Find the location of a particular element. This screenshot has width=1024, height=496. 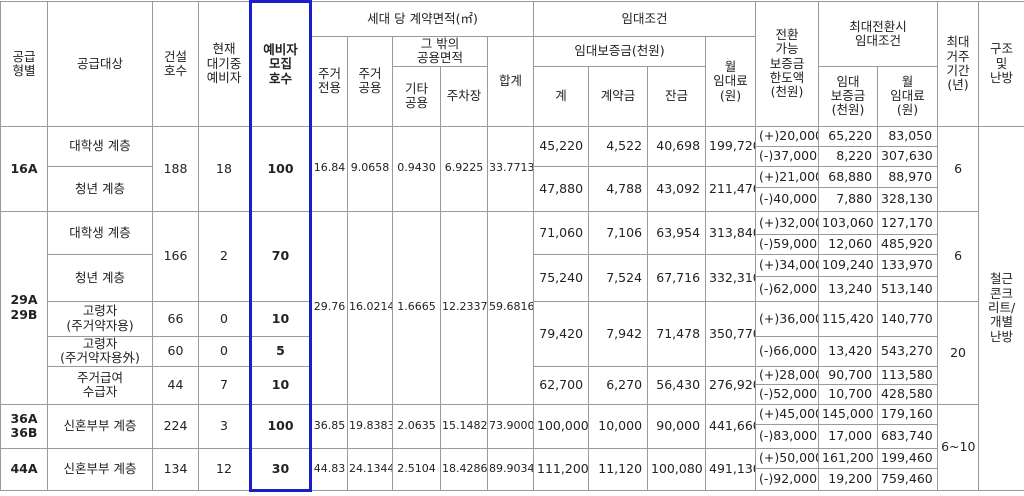

area-value: 59.6816 is located at coordinates (510, 307).